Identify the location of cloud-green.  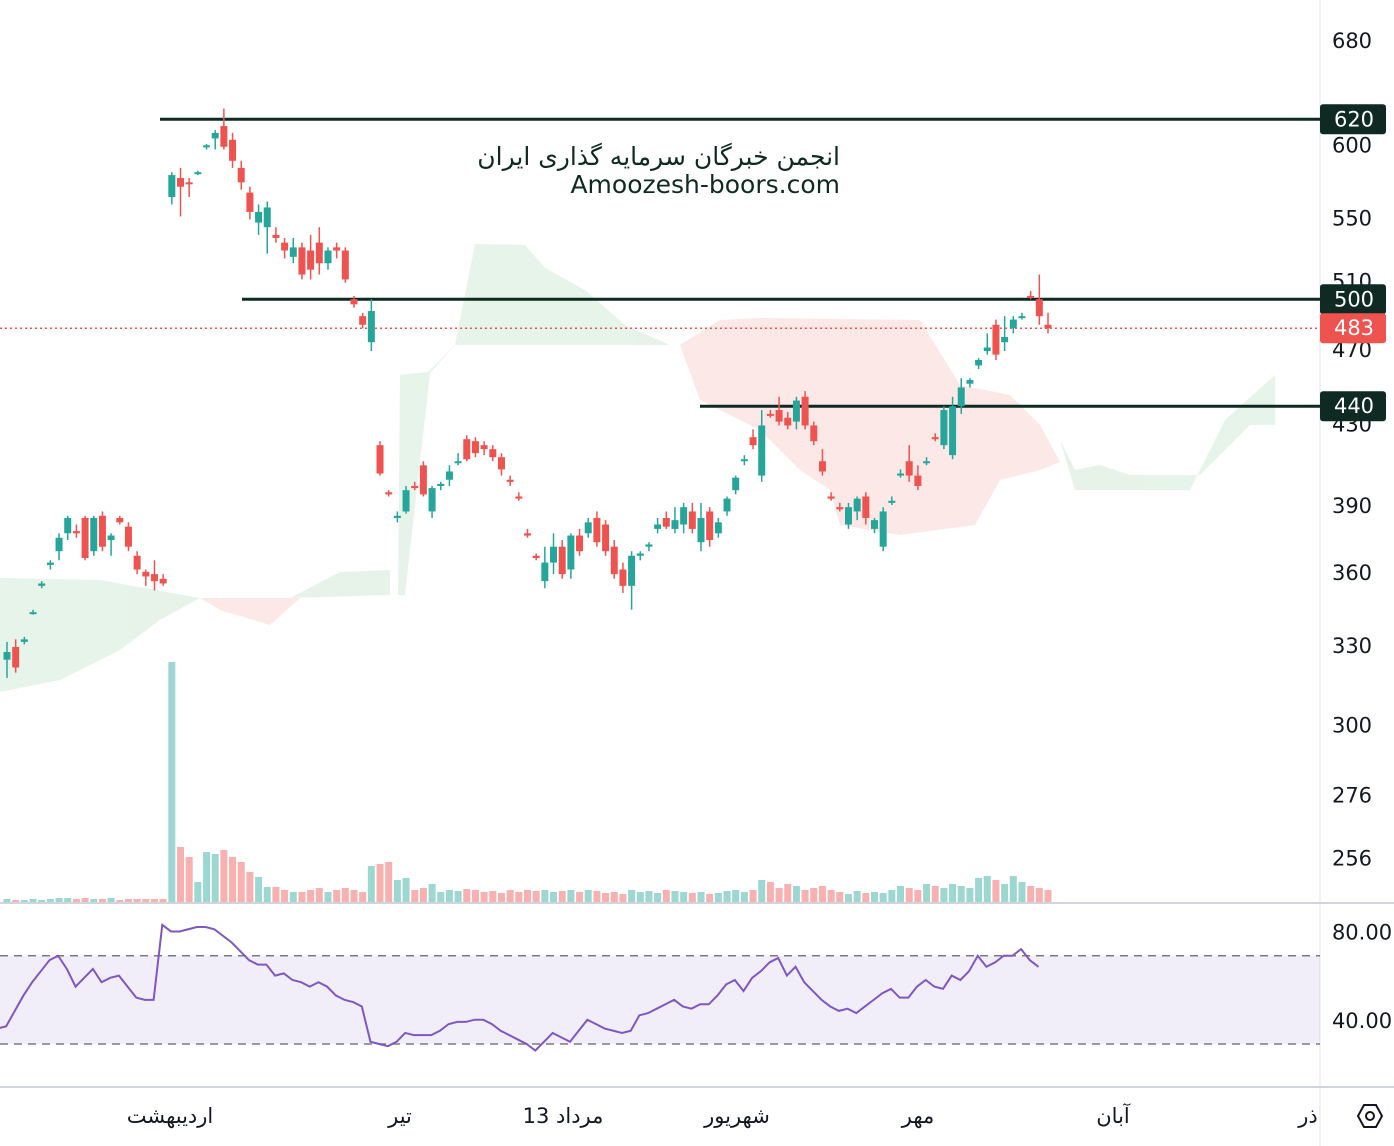
(1167, 432).